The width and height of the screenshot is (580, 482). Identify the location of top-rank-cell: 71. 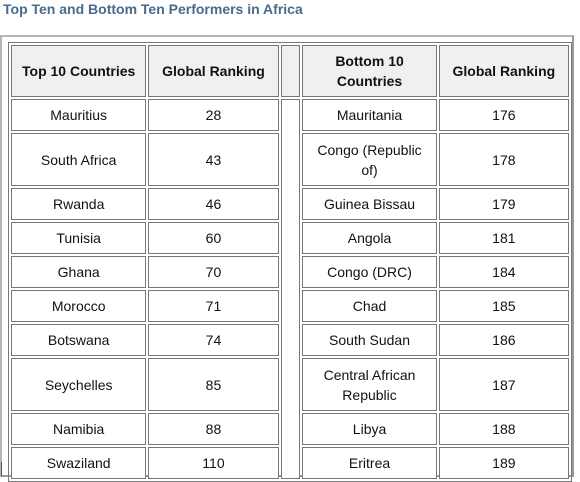
(213, 306).